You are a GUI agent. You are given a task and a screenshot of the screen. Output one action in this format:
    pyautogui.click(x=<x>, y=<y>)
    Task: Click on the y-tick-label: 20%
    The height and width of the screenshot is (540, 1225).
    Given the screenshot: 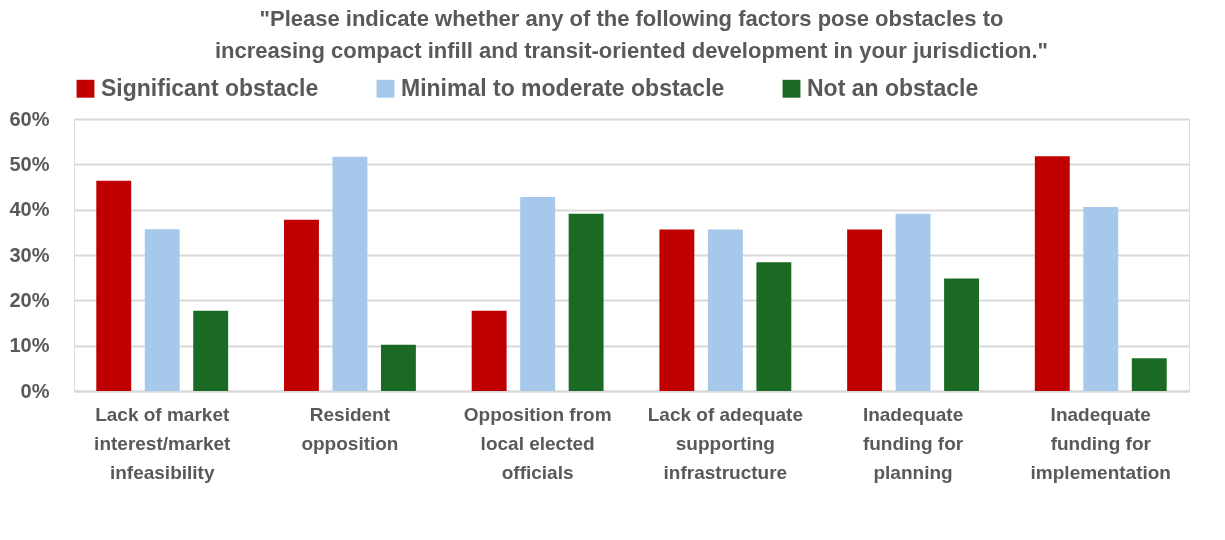 What is the action you would take?
    pyautogui.click(x=29, y=299)
    